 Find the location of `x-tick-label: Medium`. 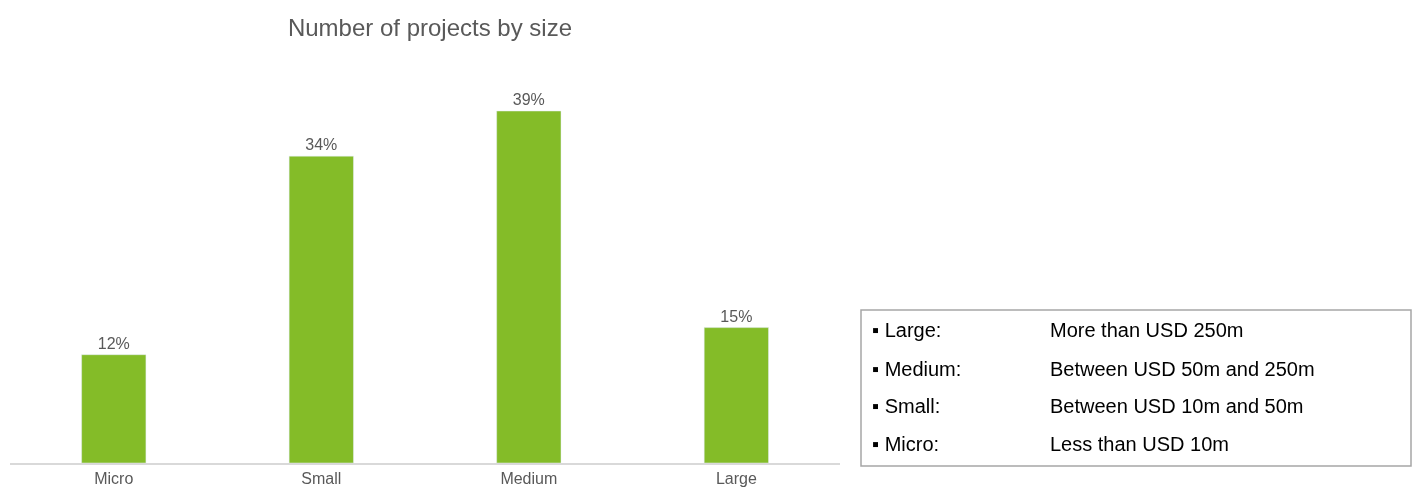

x-tick-label: Medium is located at coordinates (529, 479).